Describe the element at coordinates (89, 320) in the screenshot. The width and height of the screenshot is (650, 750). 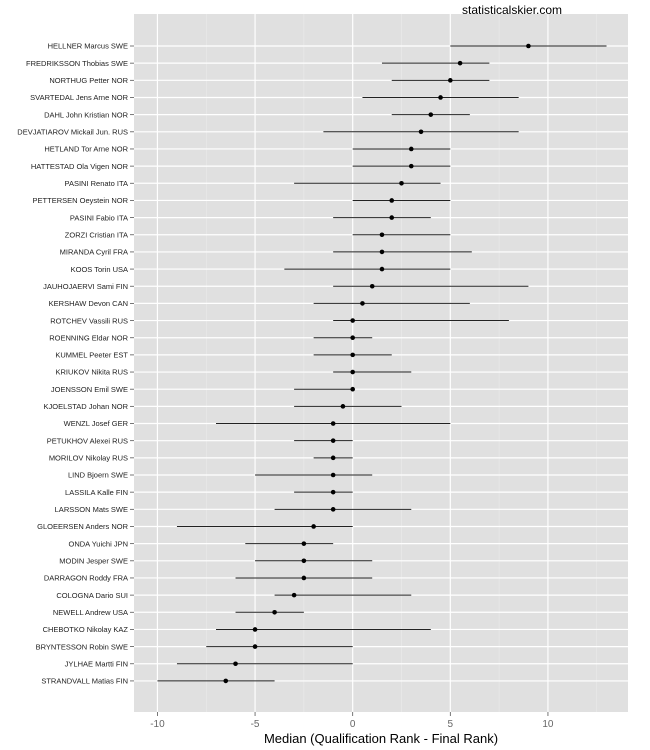
I see `y-tick-label: ROTCHEV Vassili RUS` at that location.